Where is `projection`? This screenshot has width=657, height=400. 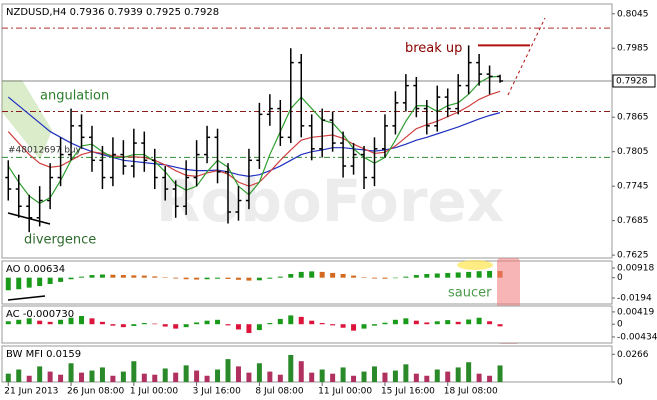
projection is located at coordinates (526, 56).